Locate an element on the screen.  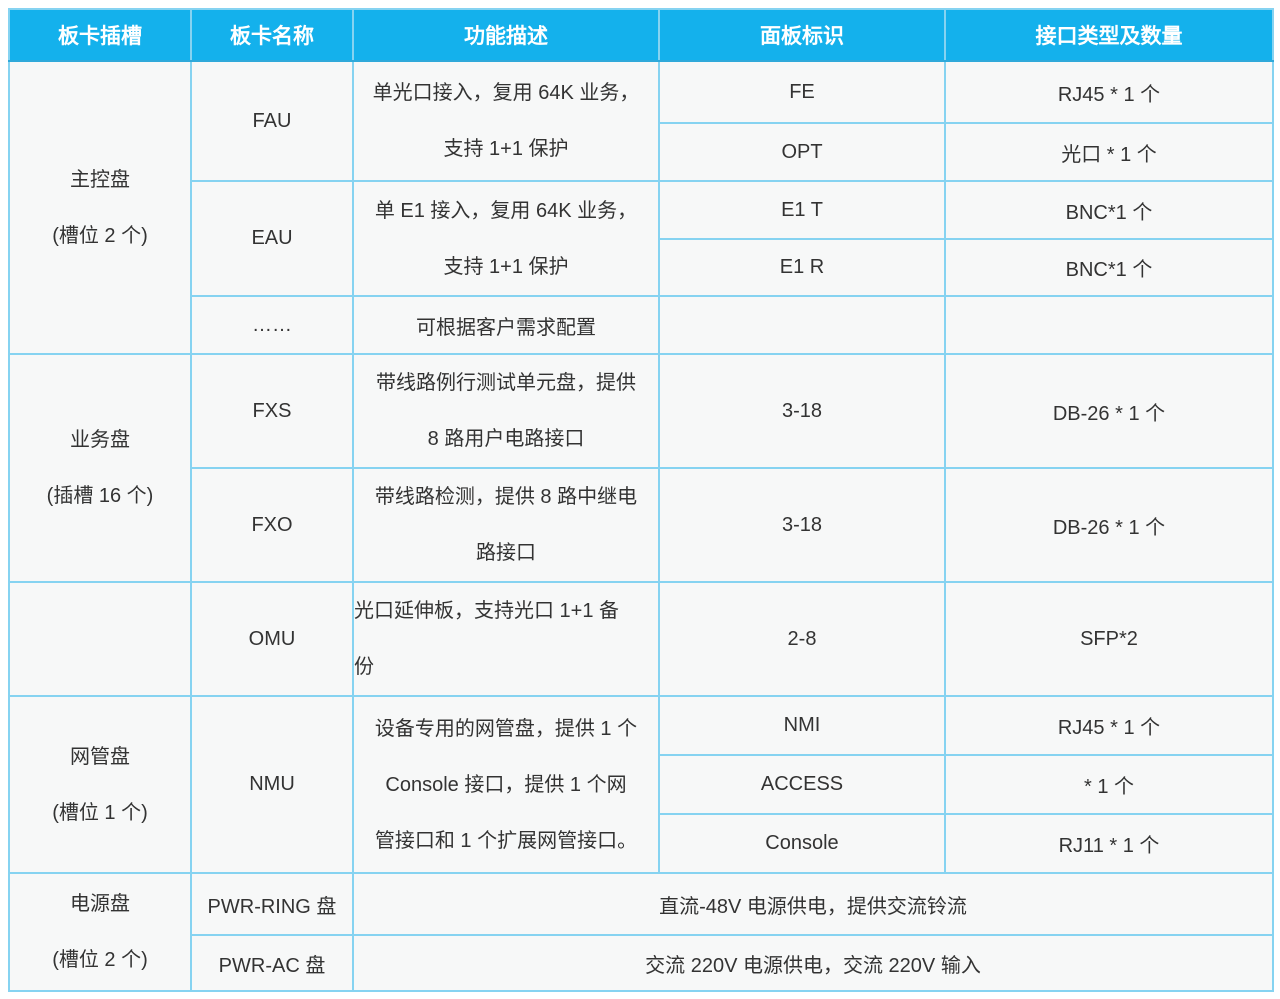
cell-panel-e1r: E1 R is located at coordinates (802, 267).